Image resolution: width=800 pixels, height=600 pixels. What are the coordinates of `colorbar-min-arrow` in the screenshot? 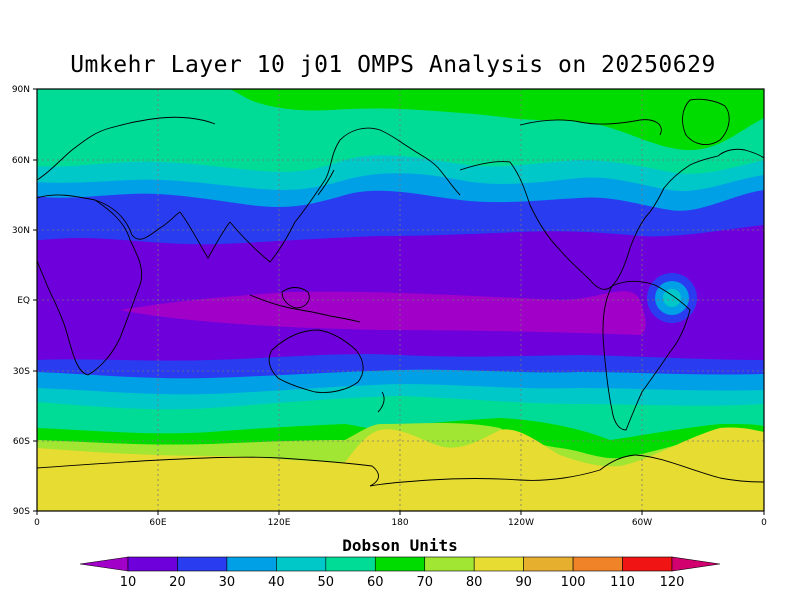 It's located at (104, 564).